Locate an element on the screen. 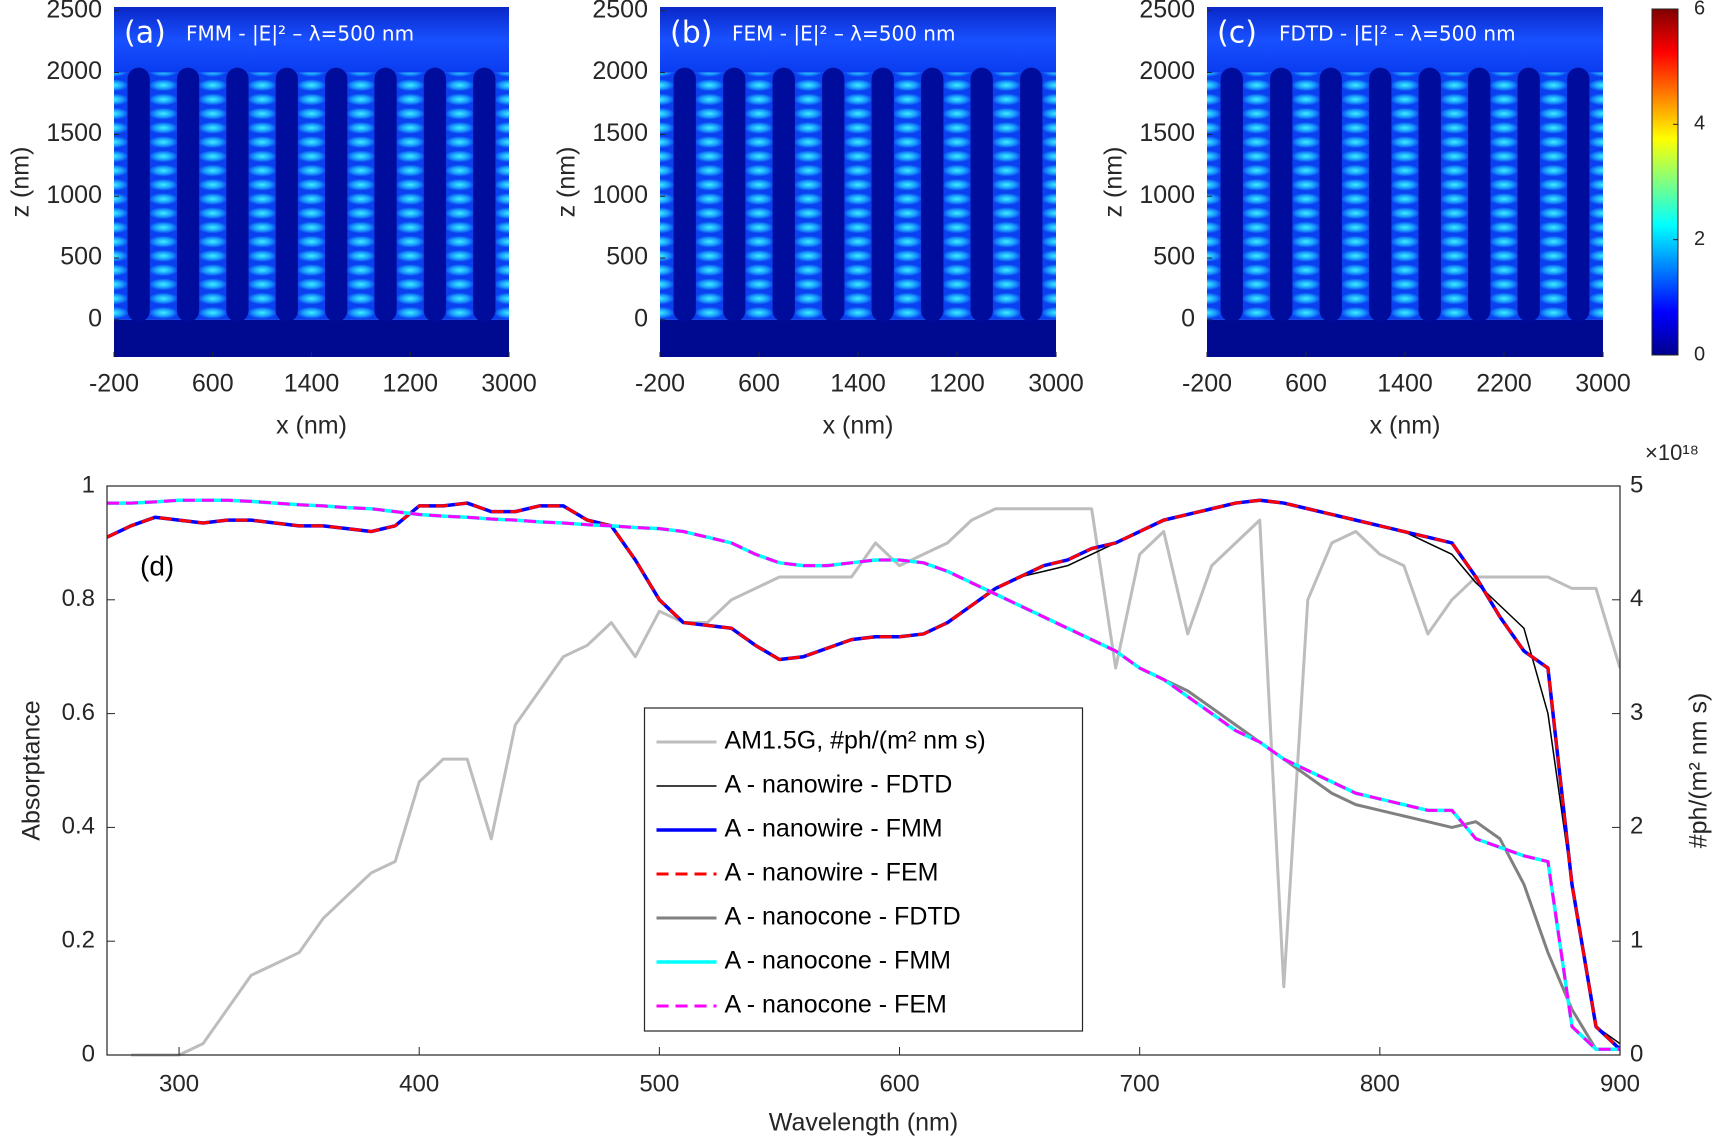  colorbar-tick-label: 2 is located at coordinates (1699, 239).